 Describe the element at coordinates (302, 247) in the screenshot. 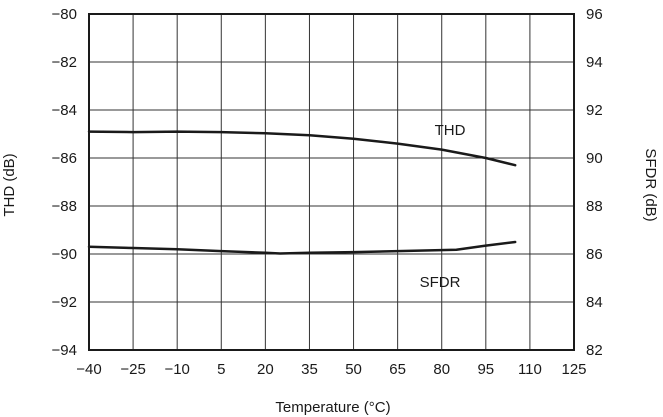

I see `series-line-sfdr` at that location.